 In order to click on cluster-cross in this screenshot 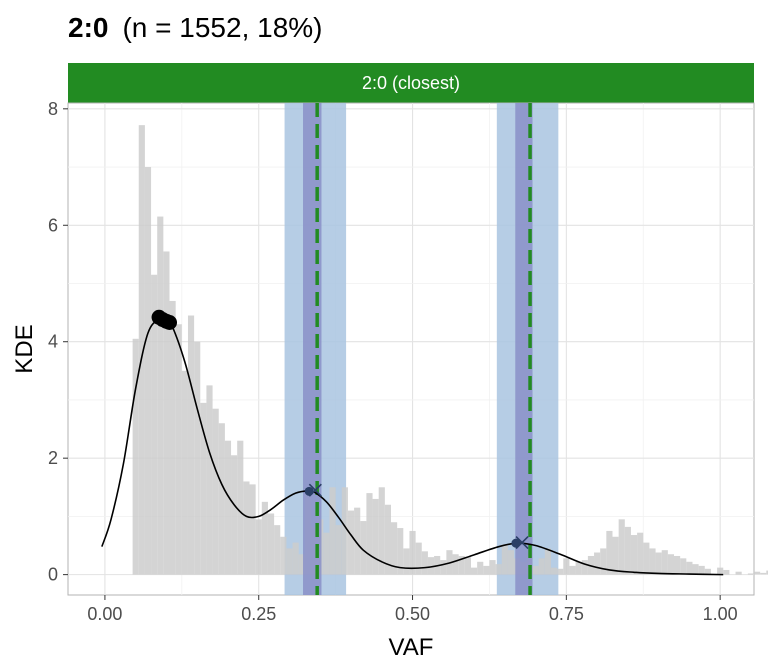, I will do `click(522, 543)`.